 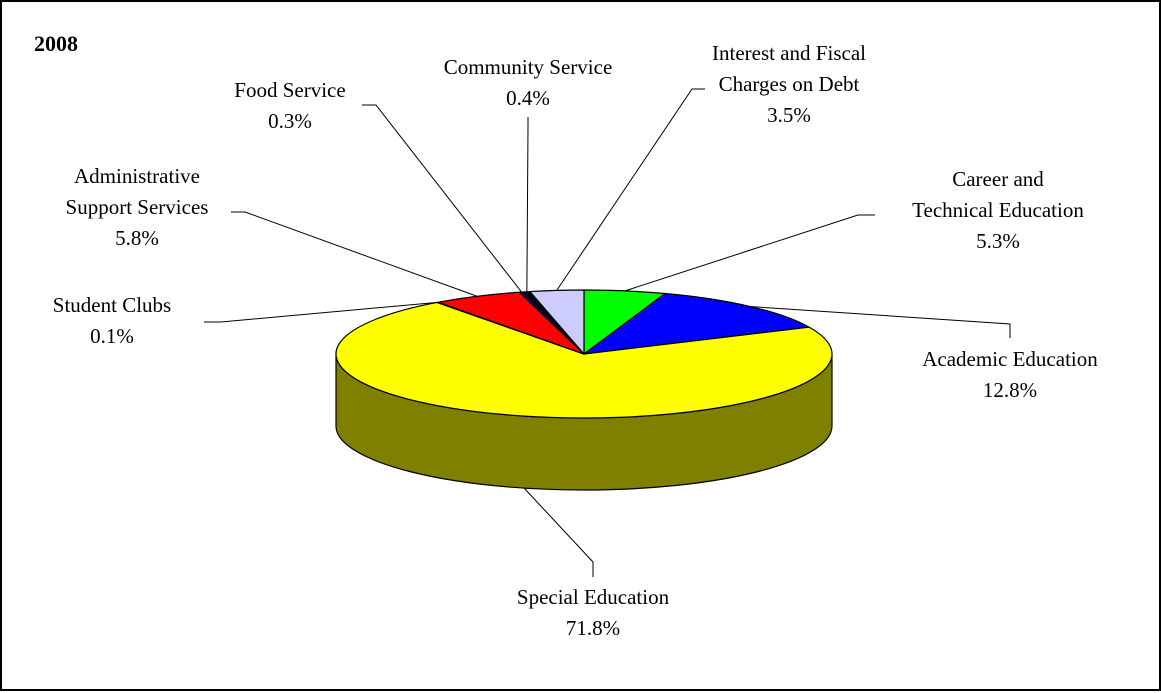 I want to click on slice-label-interest-and-fiscal-charges-on-debt: Interest and Fiscal, so click(x=789, y=53).